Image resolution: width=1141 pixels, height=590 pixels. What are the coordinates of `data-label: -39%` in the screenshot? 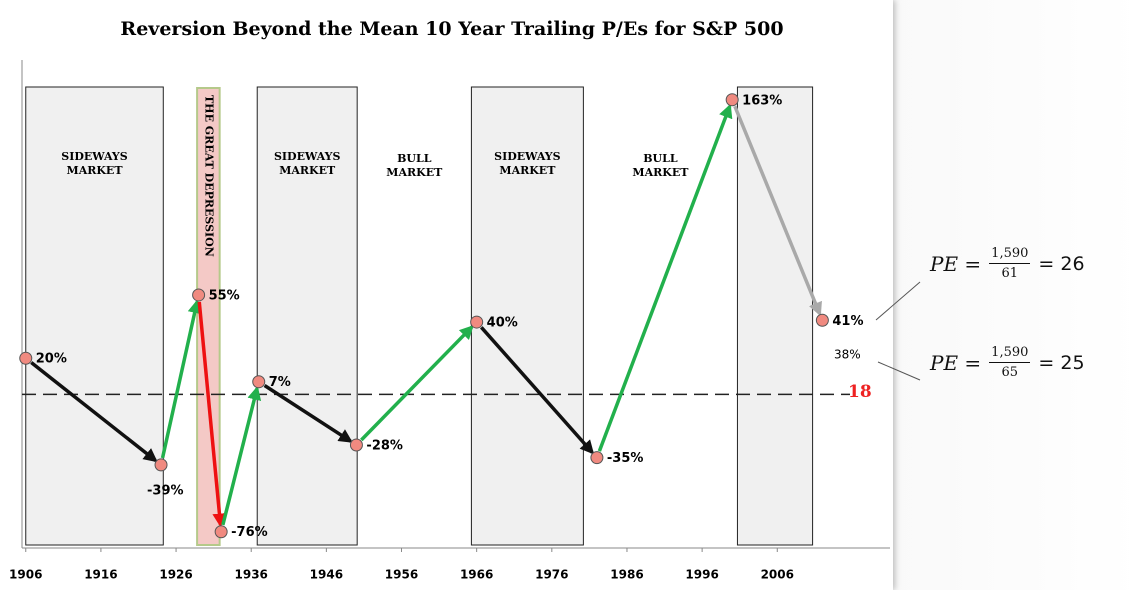 It's located at (165, 490).